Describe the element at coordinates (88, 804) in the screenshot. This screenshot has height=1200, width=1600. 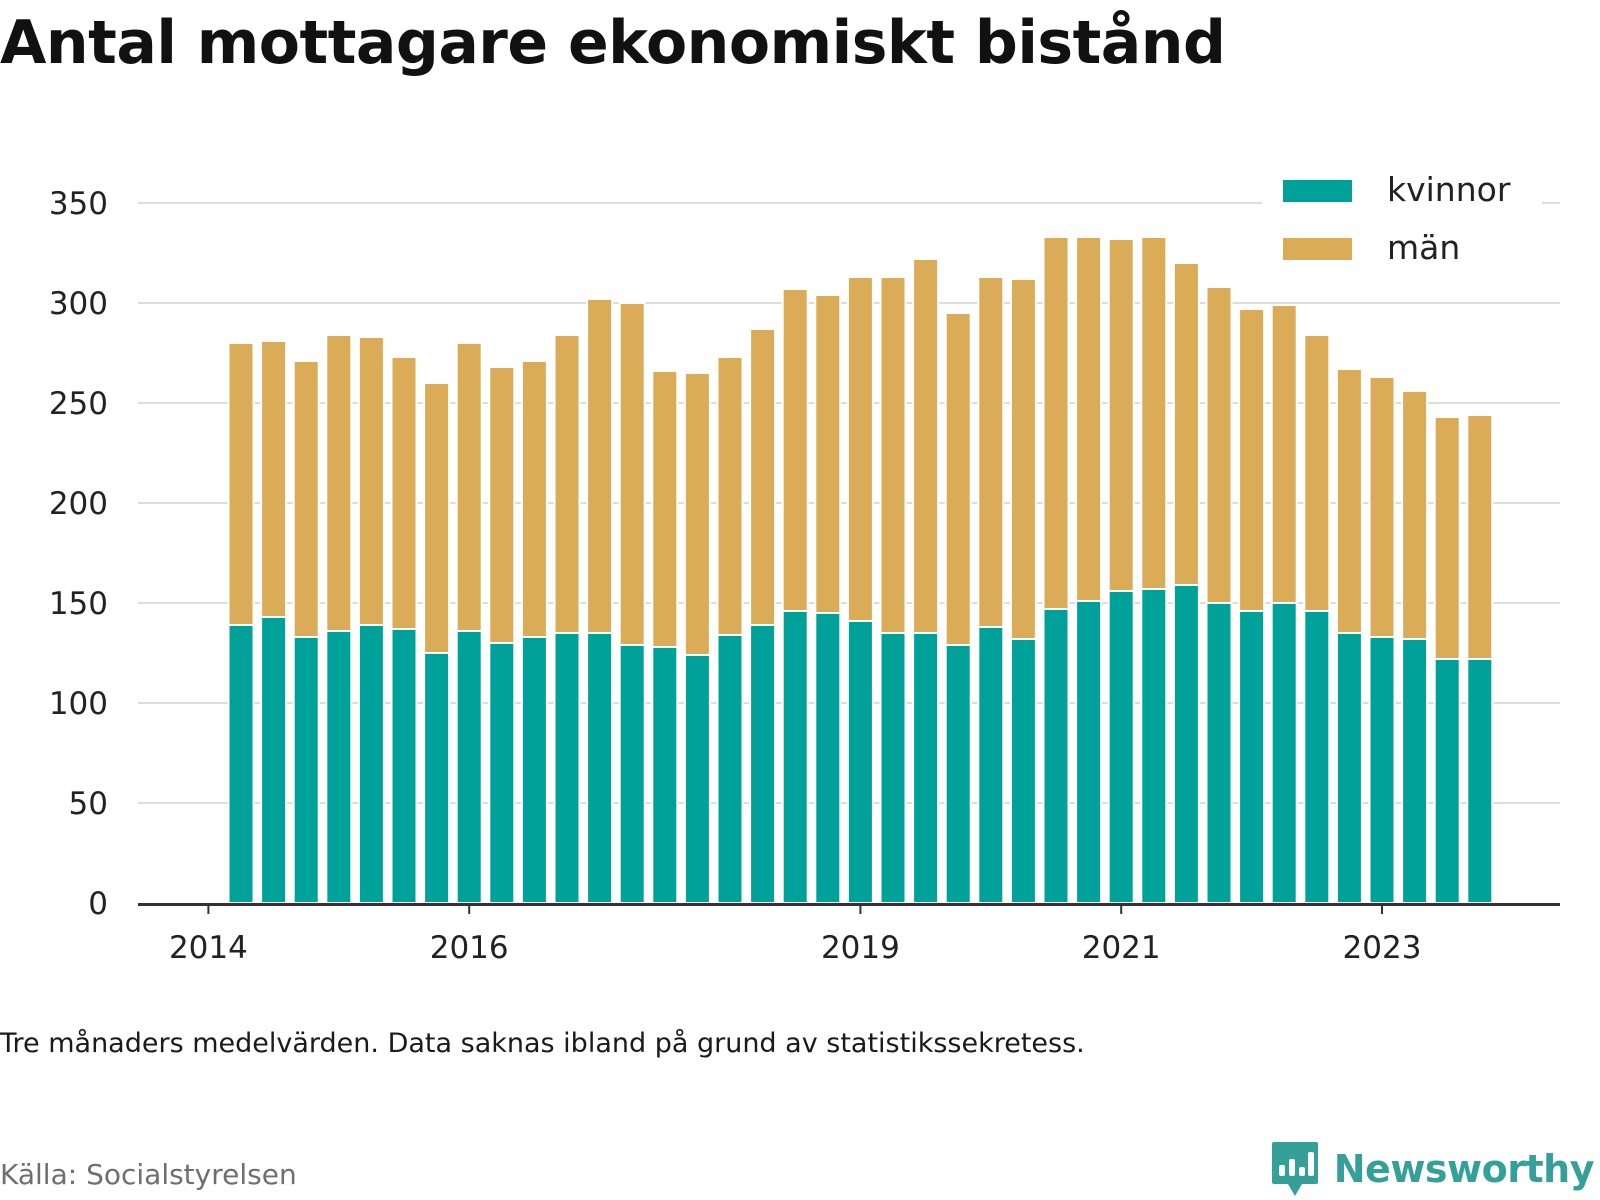
I see `y-tick-label: 50` at that location.